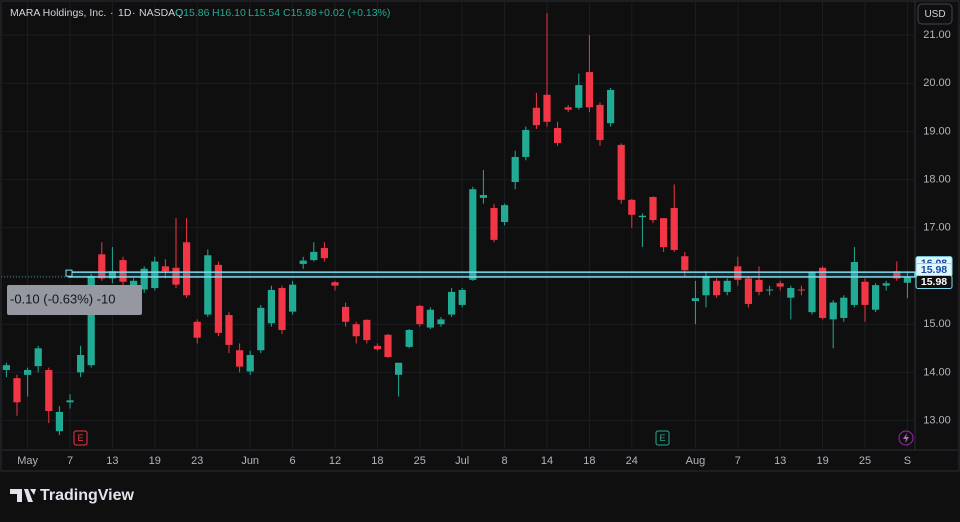 This screenshot has width=960, height=522. What do you see at coordinates (547, 461) in the screenshot?
I see `x-tick-label: 14` at bounding box center [547, 461].